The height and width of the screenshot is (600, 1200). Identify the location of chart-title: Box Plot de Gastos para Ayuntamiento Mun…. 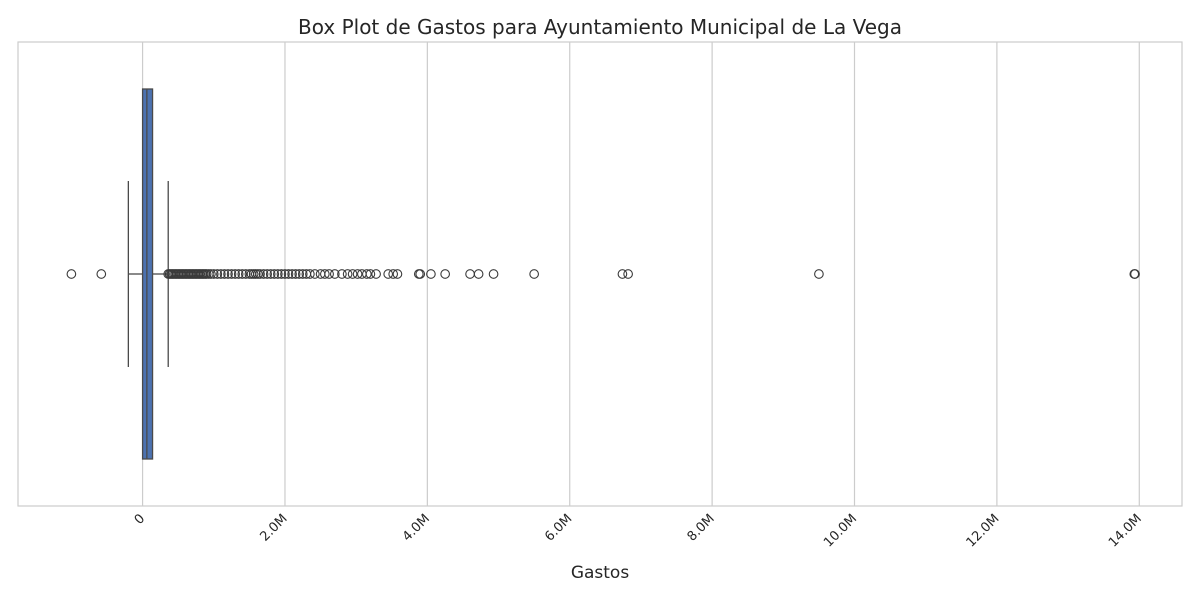
(600, 27).